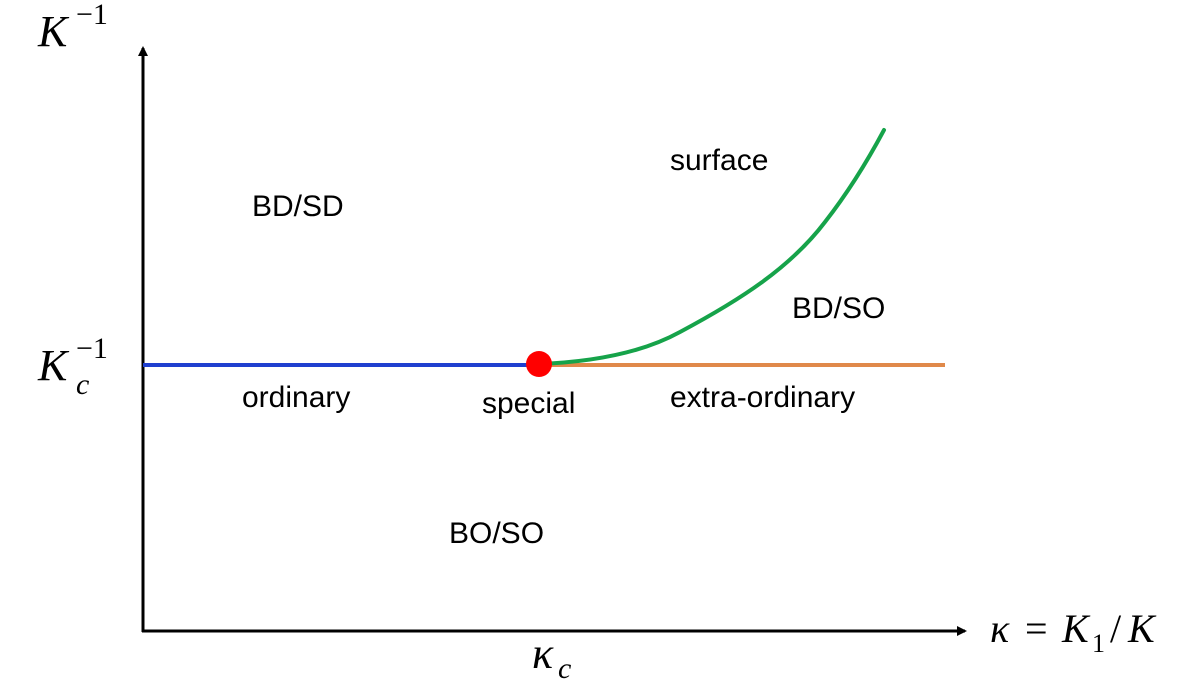 The height and width of the screenshot is (691, 1193). Describe the element at coordinates (543, 653) in the screenshot. I see `x-tick-base: κ` at that location.